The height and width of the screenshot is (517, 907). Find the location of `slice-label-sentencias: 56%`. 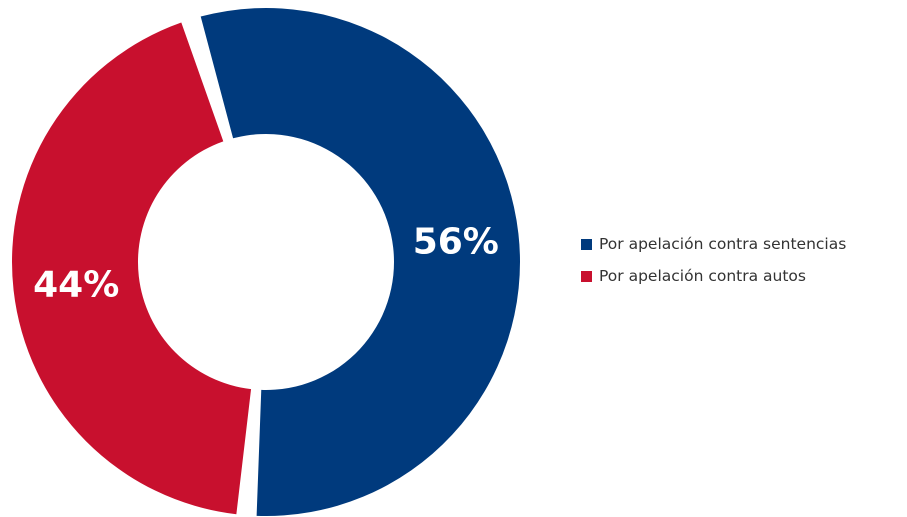

slice-label-sentencias: 56% is located at coordinates (456, 242).